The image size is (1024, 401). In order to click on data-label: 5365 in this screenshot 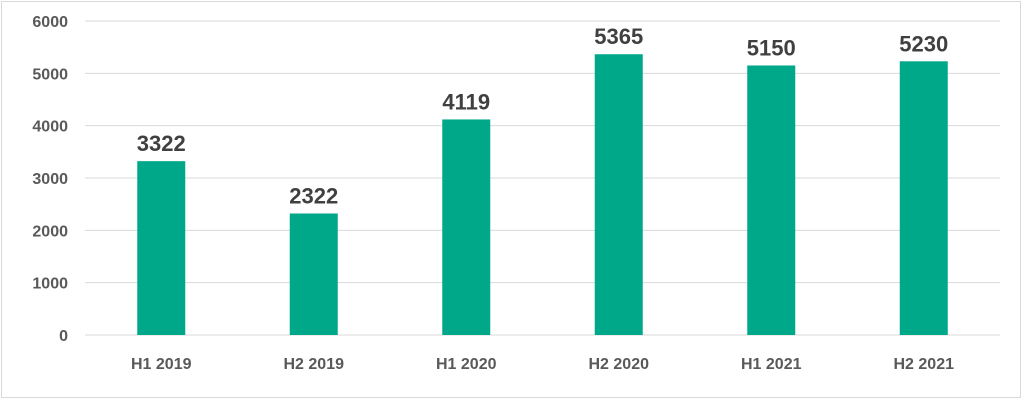, I will do `click(618, 36)`.